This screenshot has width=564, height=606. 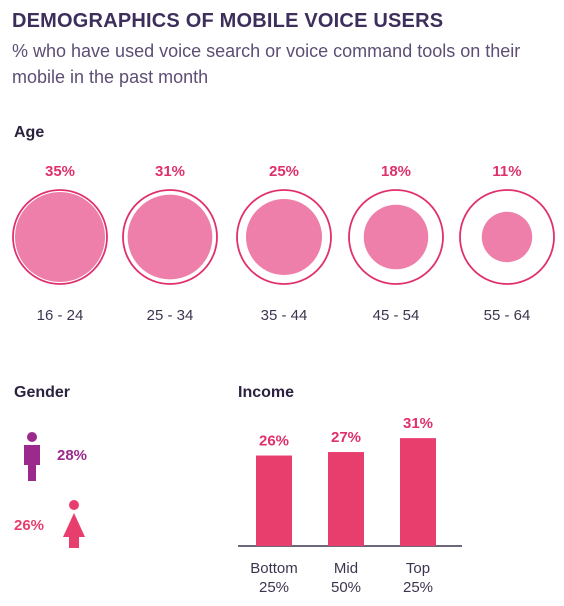 What do you see at coordinates (74, 530) in the screenshot?
I see `female-icon-body` at bounding box center [74, 530].